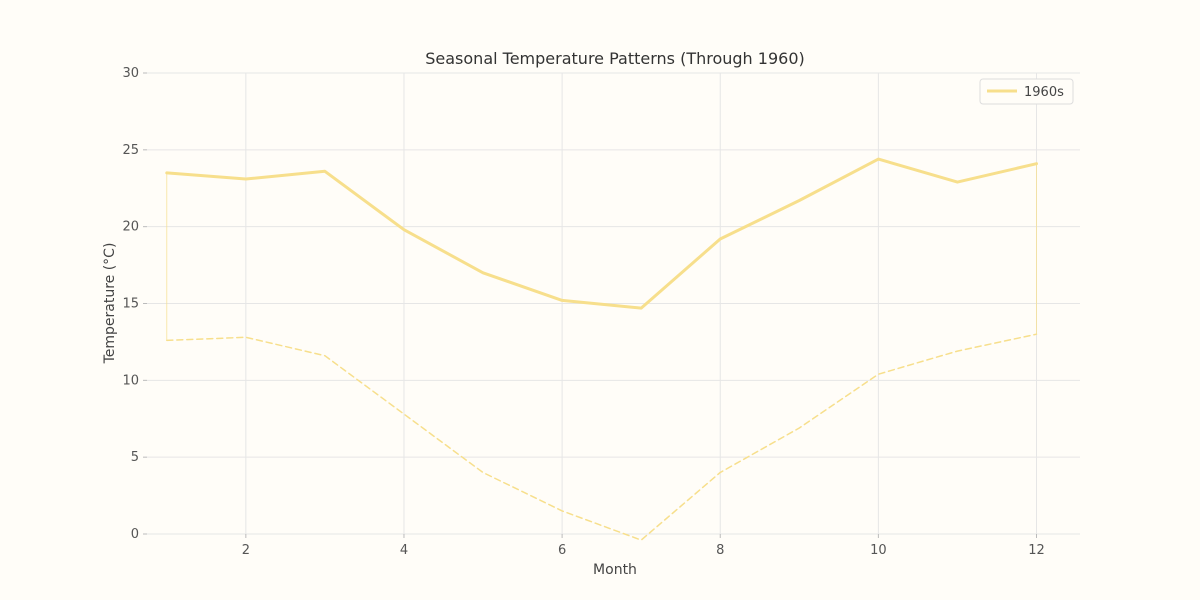  Describe the element at coordinates (615, 570) in the screenshot. I see `x-axis-title: Month` at that location.